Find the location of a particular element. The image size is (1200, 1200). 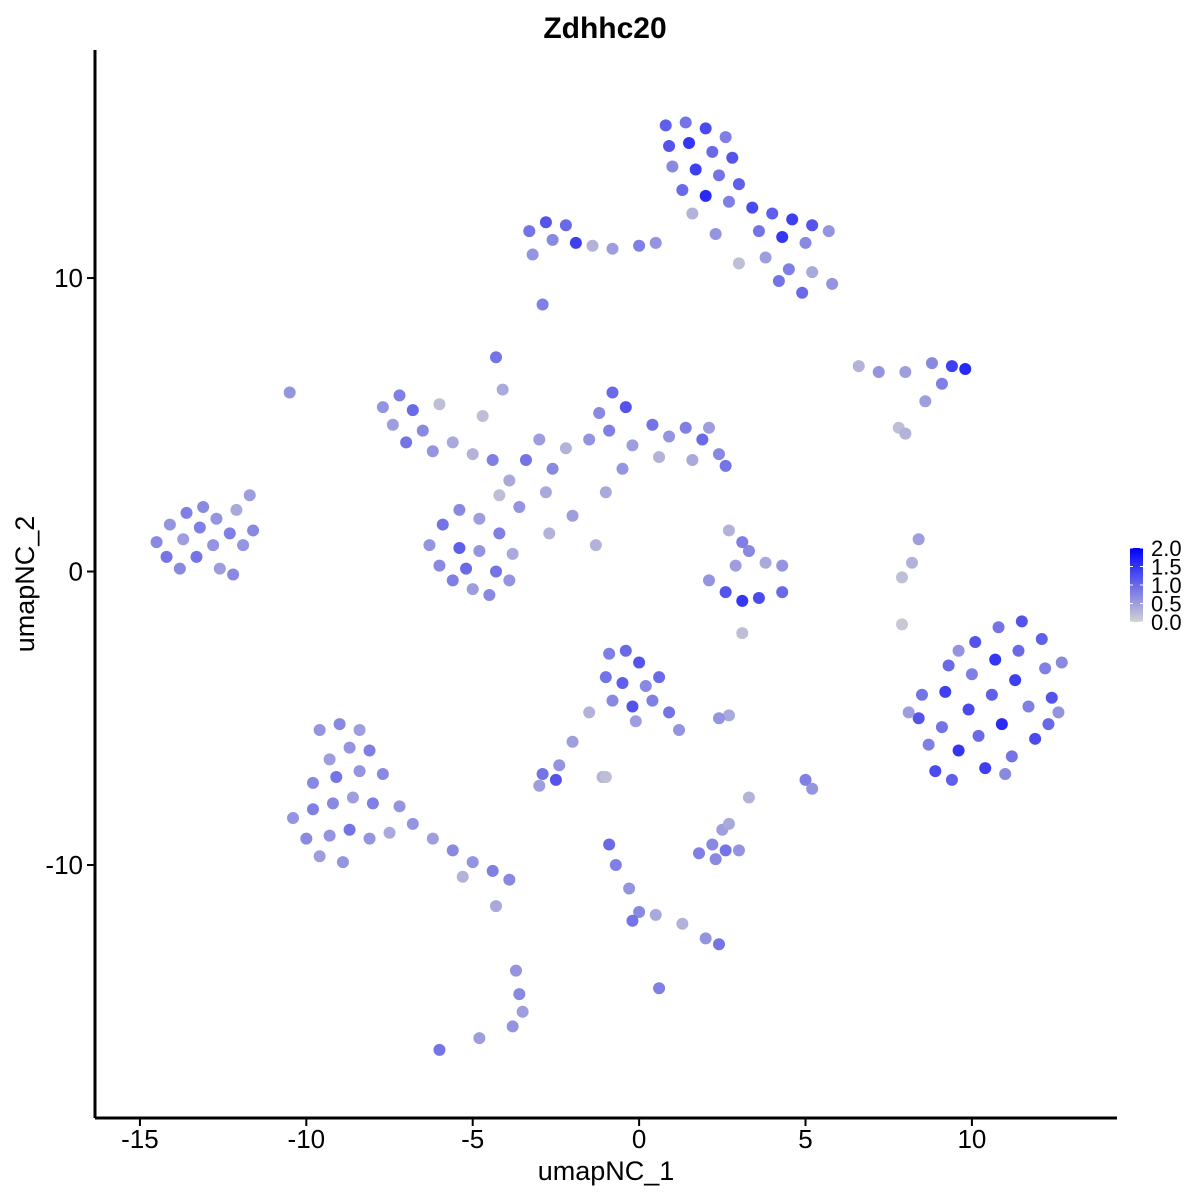

x-tick-label: 0 is located at coordinates (639, 1139).